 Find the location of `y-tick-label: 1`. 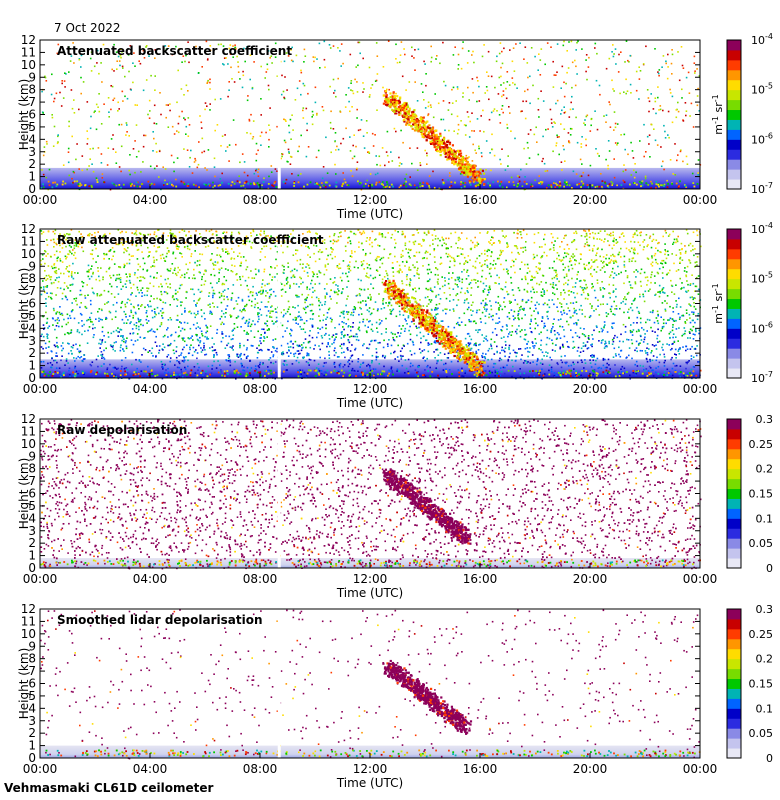

y-tick-label: 1 is located at coordinates (32, 556).